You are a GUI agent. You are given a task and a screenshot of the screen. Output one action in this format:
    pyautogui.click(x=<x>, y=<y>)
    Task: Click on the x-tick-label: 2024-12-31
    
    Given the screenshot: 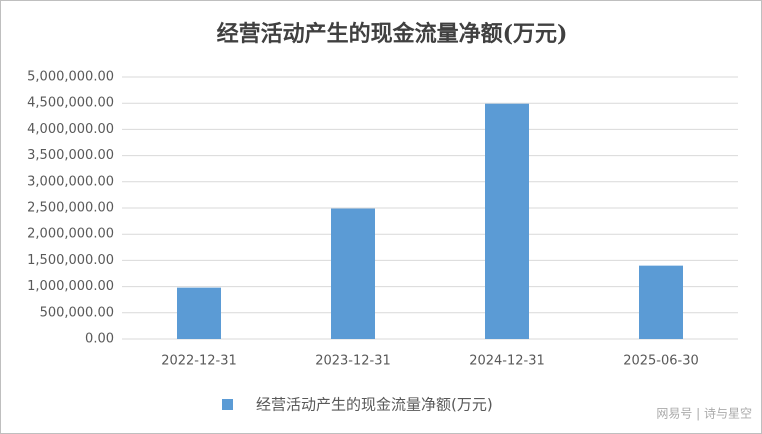 What is the action you would take?
    pyautogui.click(x=507, y=361)
    